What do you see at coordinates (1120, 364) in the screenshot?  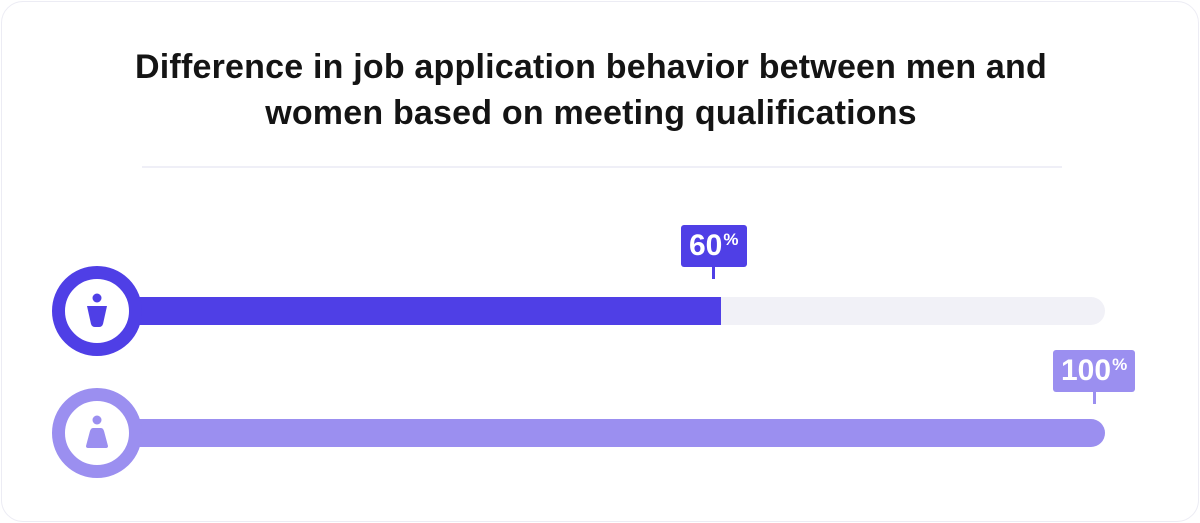 I see `unit-label-women: %` at bounding box center [1120, 364].